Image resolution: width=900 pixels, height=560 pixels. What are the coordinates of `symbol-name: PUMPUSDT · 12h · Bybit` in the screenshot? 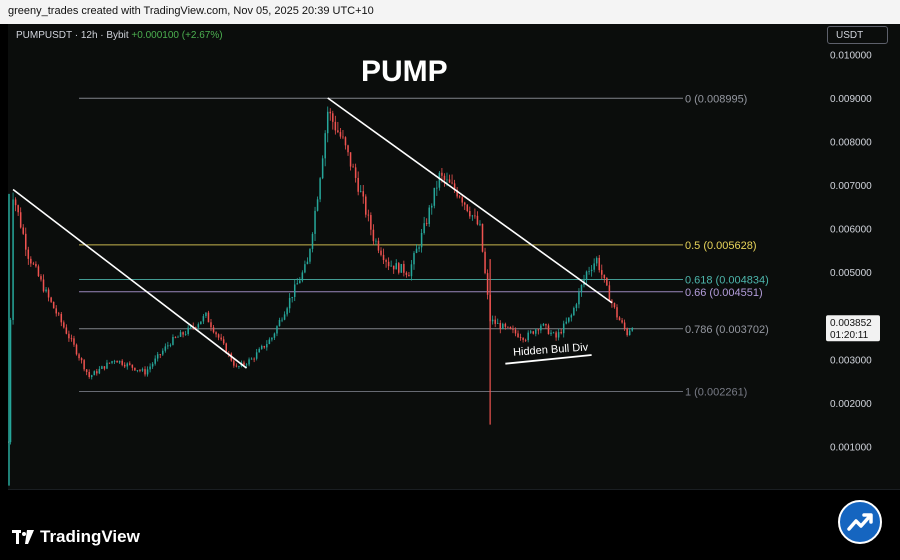 It's located at (72, 35).